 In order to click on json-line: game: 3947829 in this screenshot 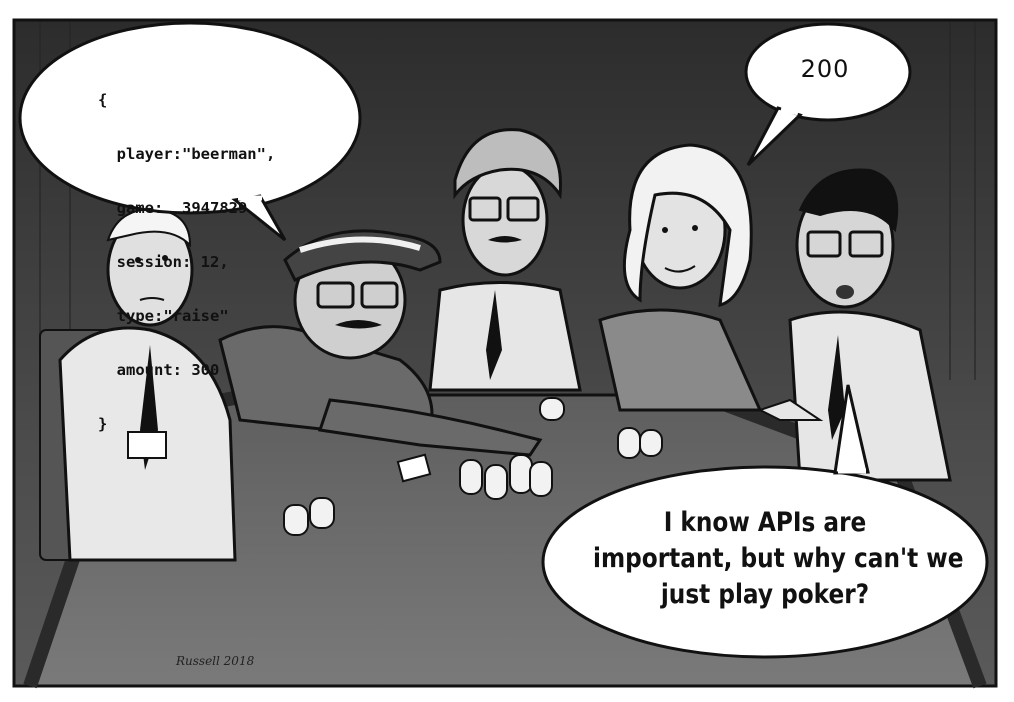, I will do `click(173, 208)`.